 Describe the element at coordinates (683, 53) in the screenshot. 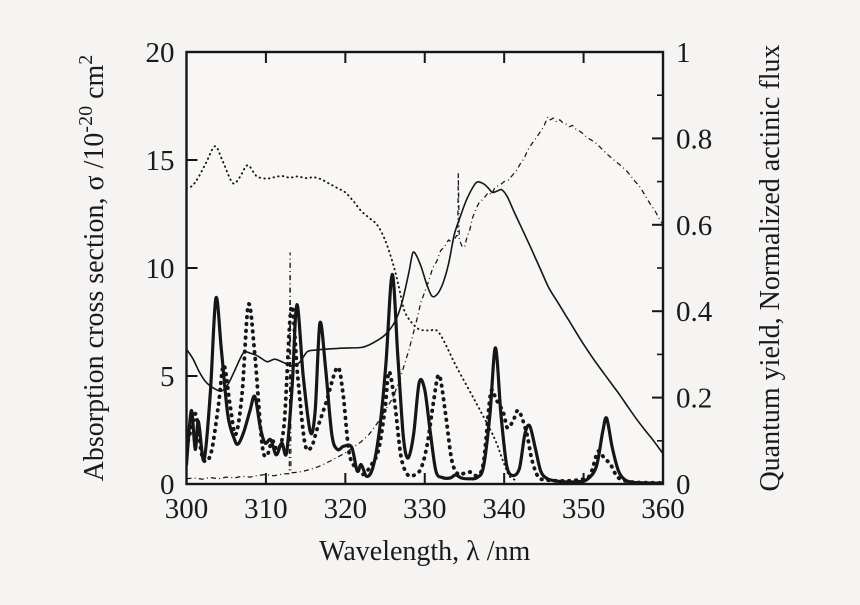

I see `right-axis-tick-label: 1` at that location.